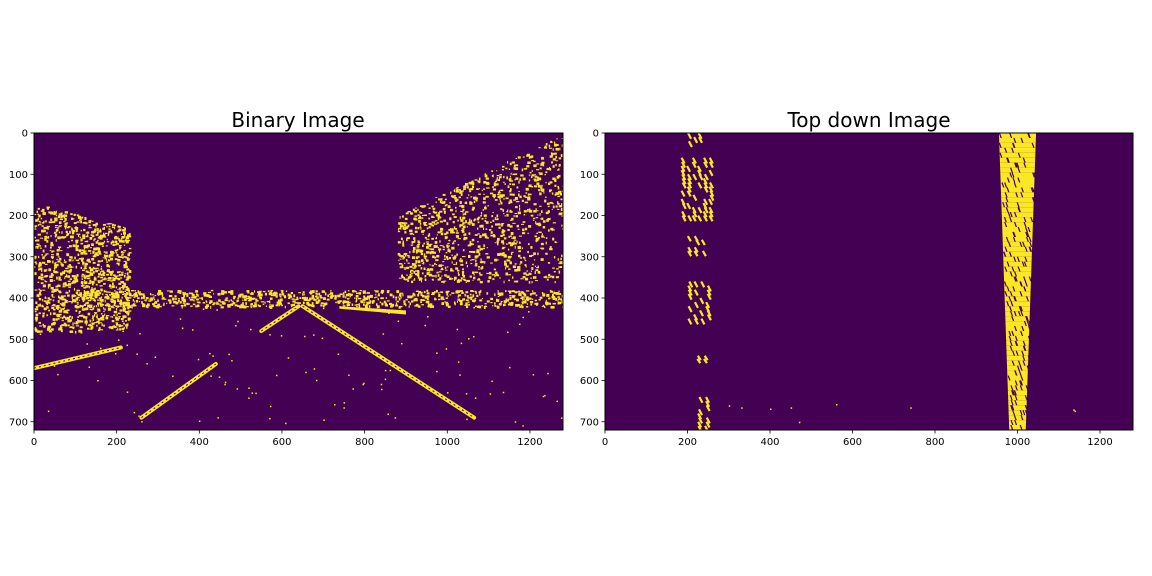 The image size is (1152, 576). I want to click on y-tick-label: 0, so click(25, 134).